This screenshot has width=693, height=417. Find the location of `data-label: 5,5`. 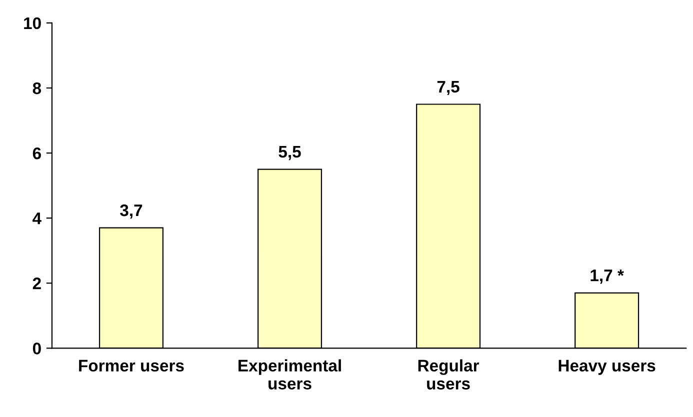

data-label: 5,5 is located at coordinates (289, 153).